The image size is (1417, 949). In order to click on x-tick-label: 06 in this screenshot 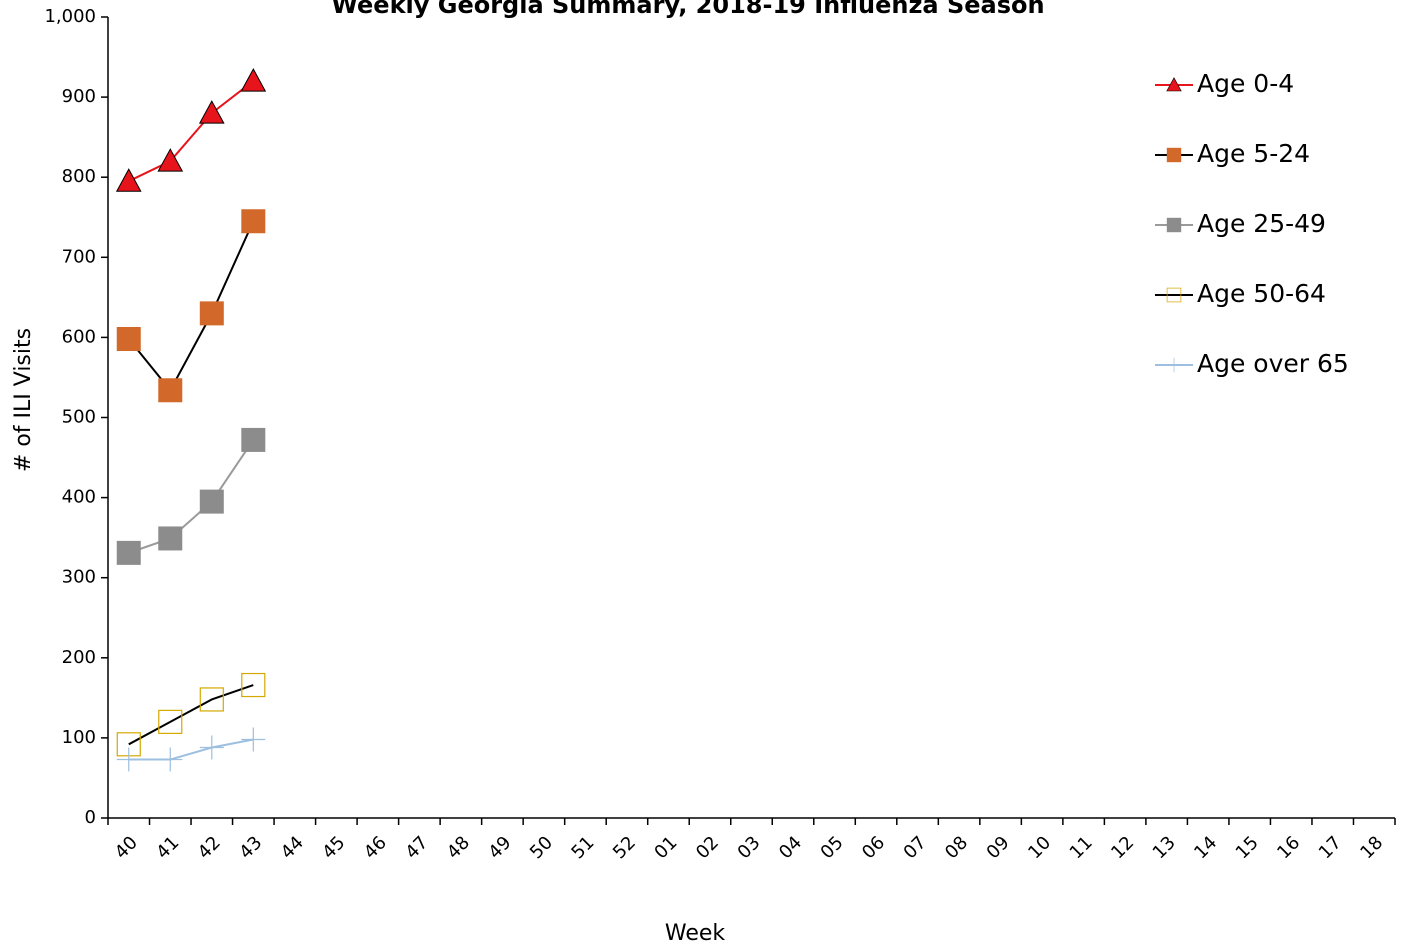, I will do `click(873, 847)`.